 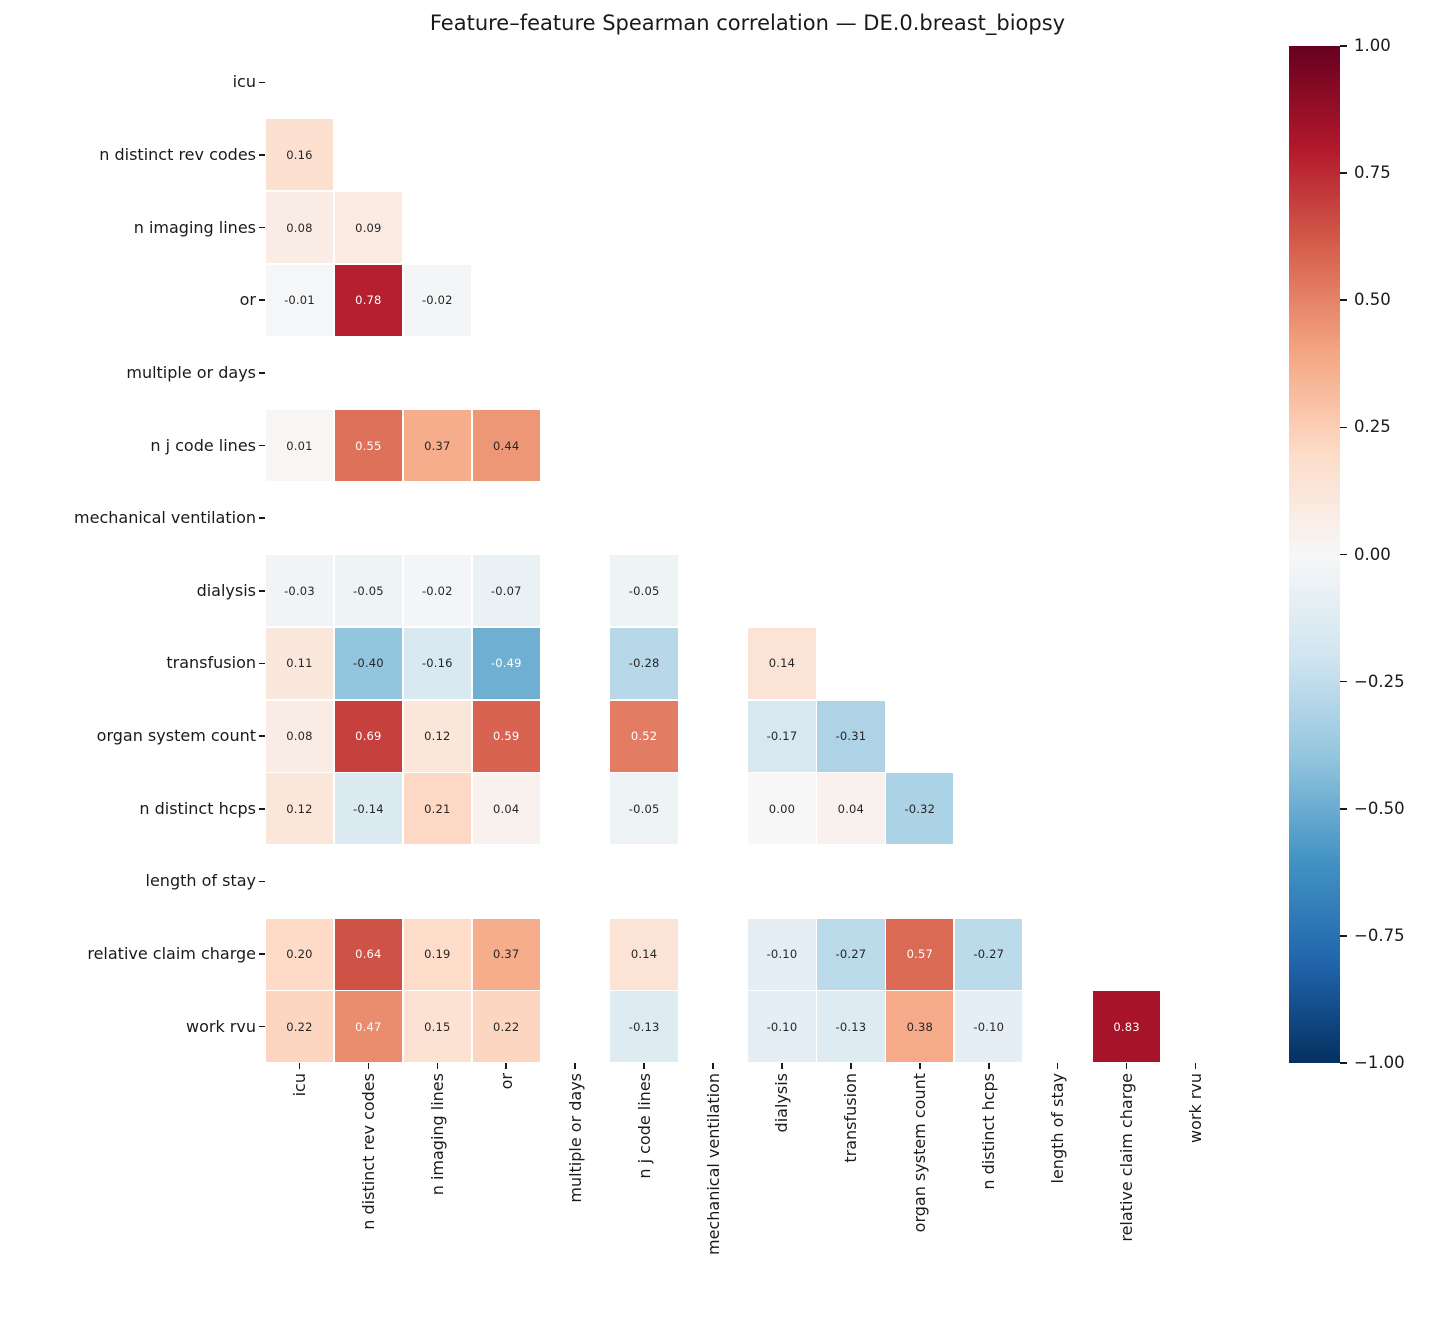 I want to click on x-tick-label: or, so click(x=506, y=1081).